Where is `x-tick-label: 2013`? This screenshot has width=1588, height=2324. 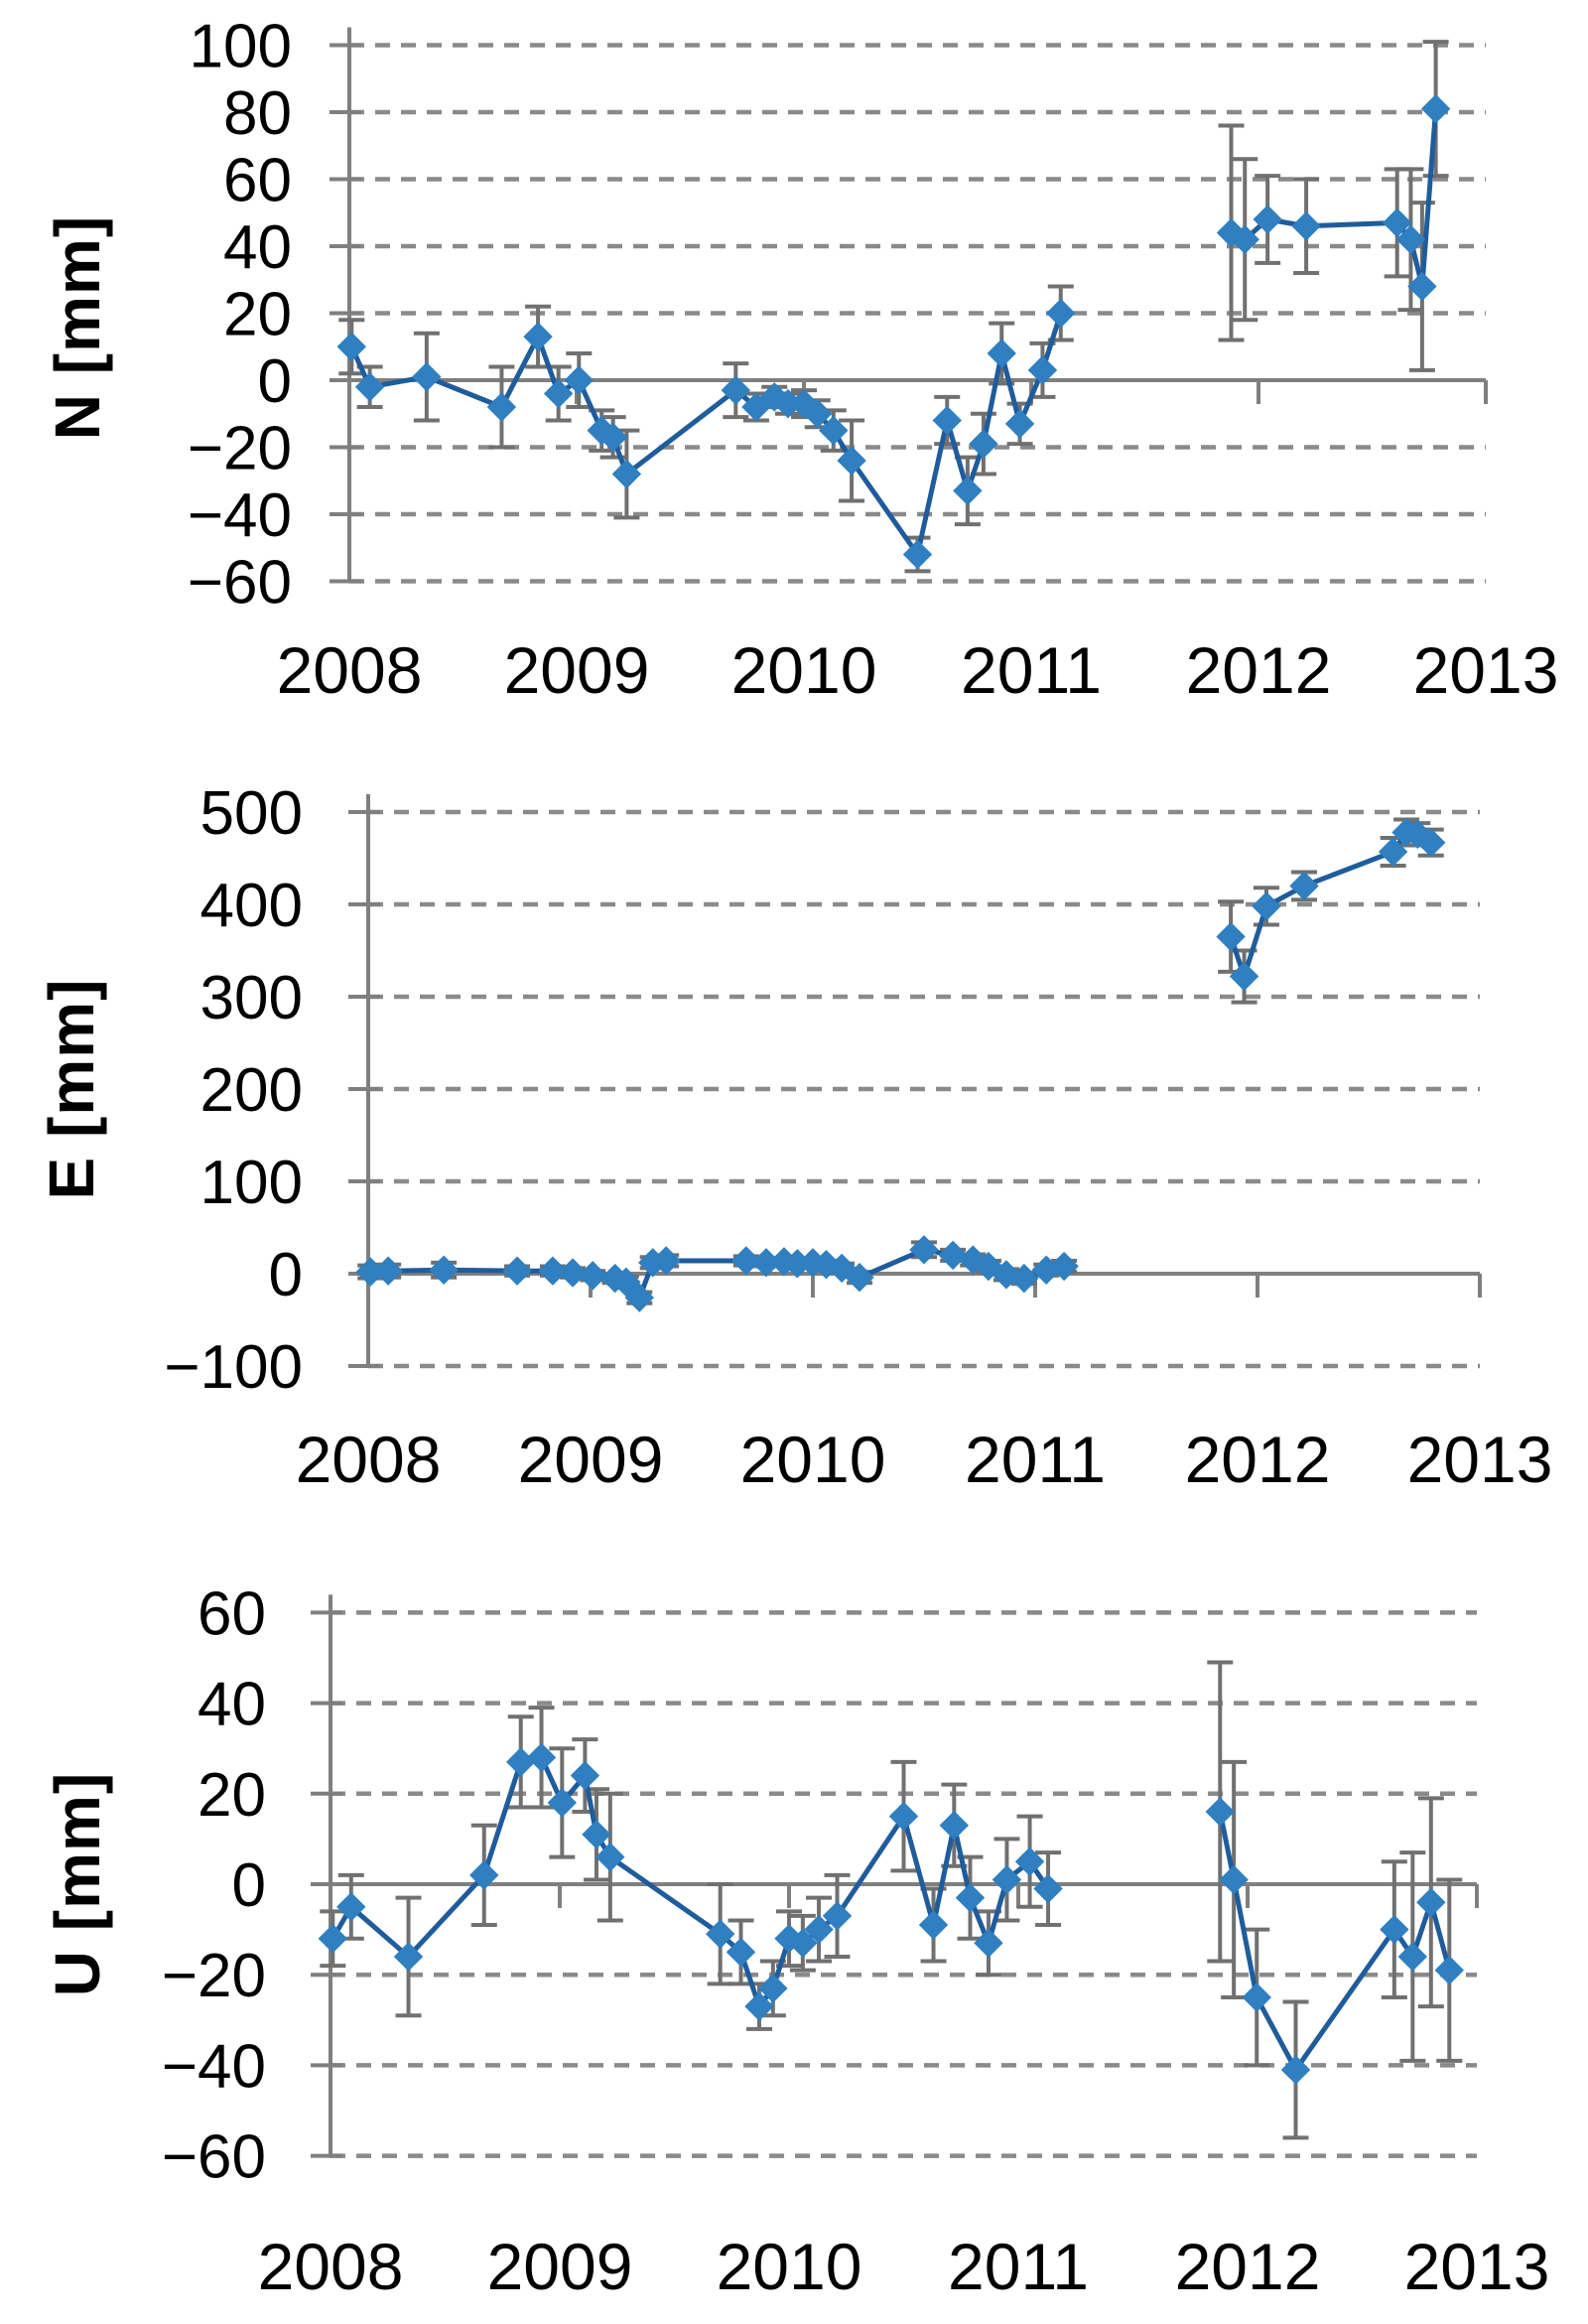 x-tick-label: 2013 is located at coordinates (1477, 2266).